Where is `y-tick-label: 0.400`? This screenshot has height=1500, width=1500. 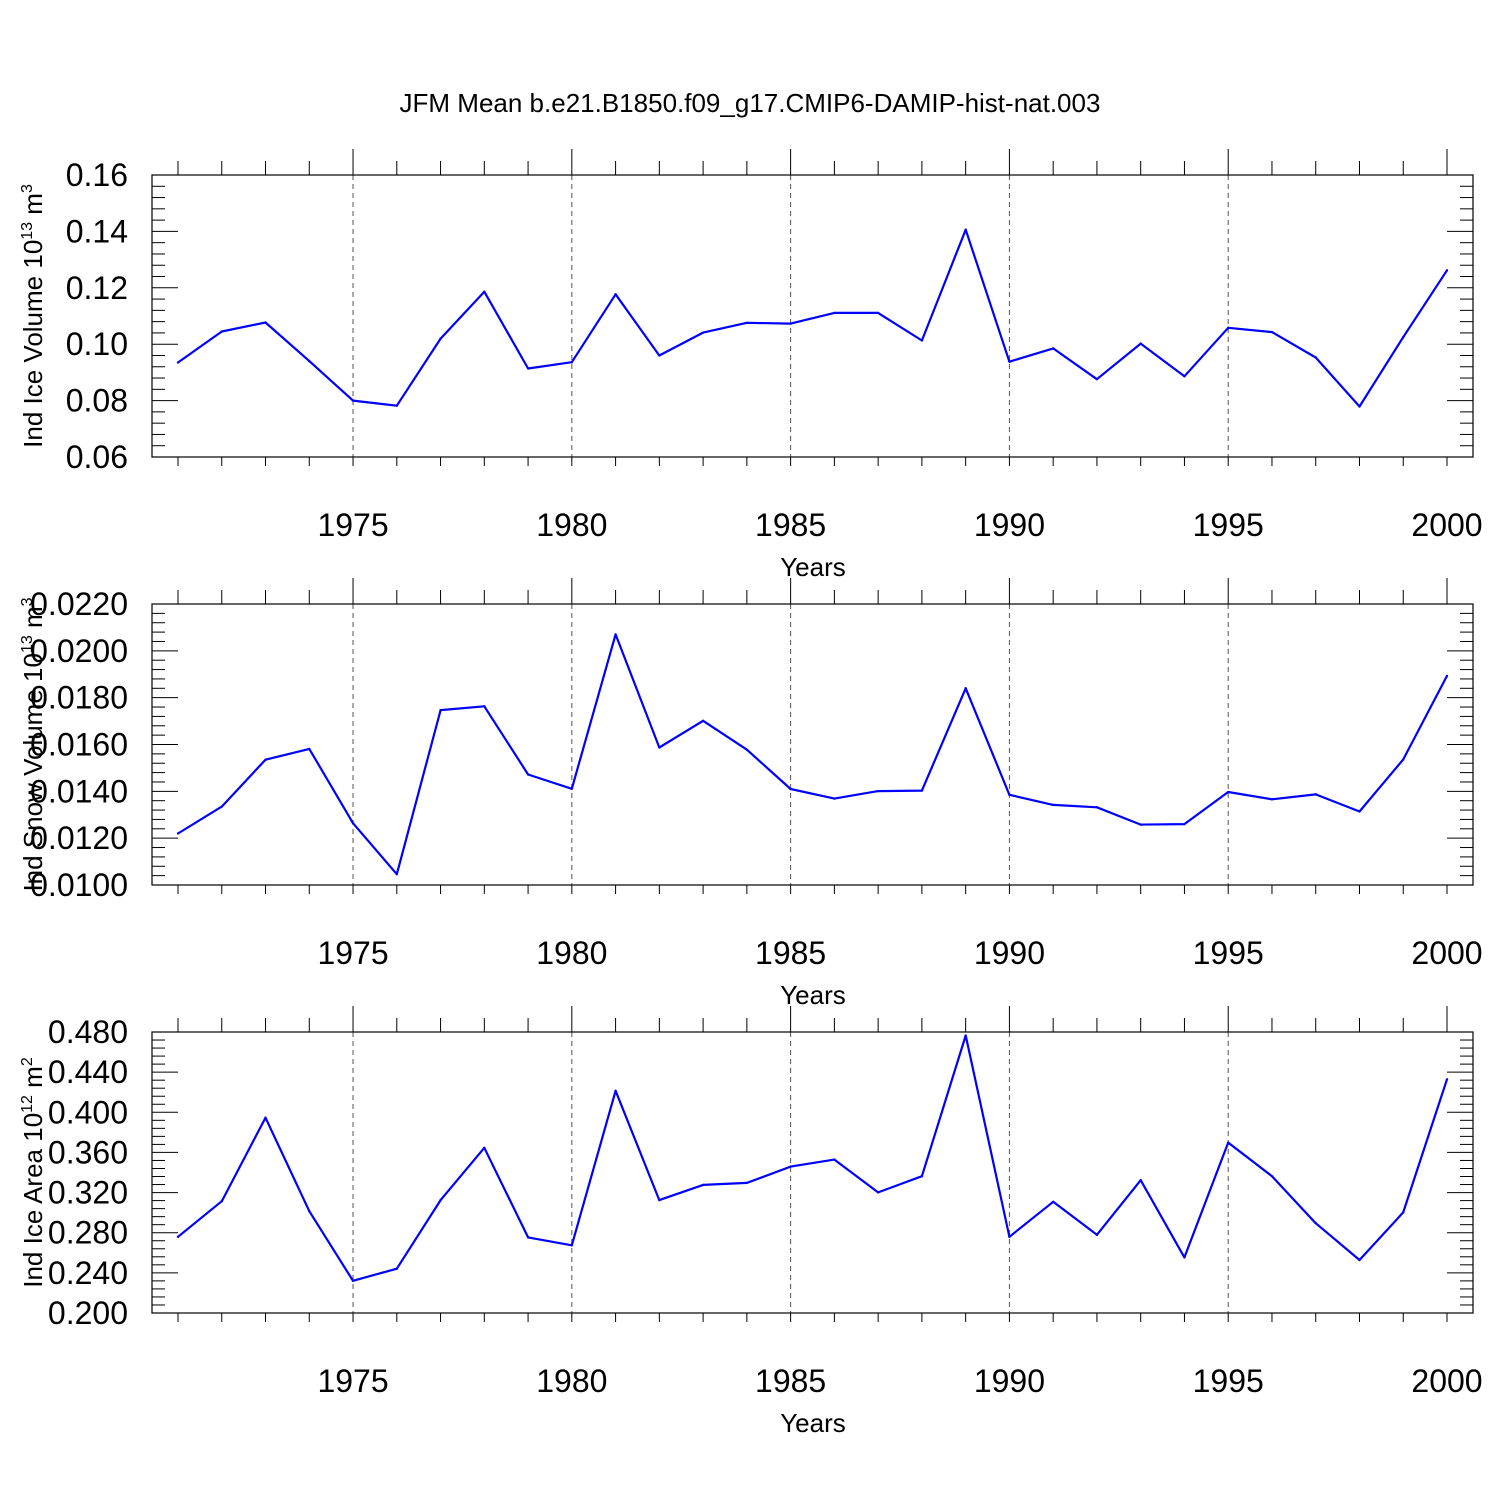
y-tick-label: 0.400 is located at coordinates (88, 1112).